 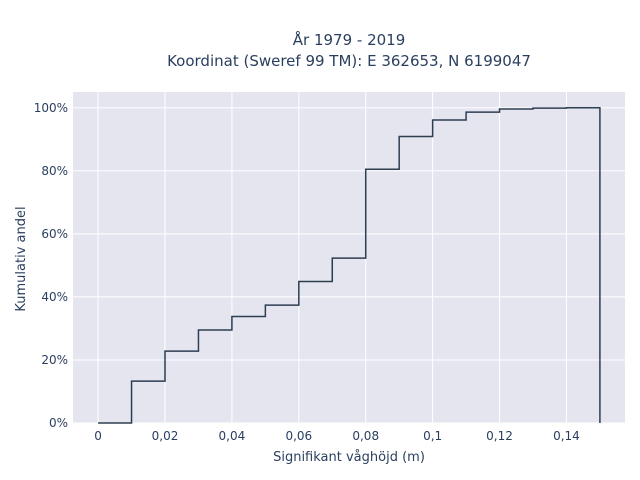 What do you see at coordinates (165, 436) in the screenshot?
I see `x-tick-label: 0,02` at bounding box center [165, 436].